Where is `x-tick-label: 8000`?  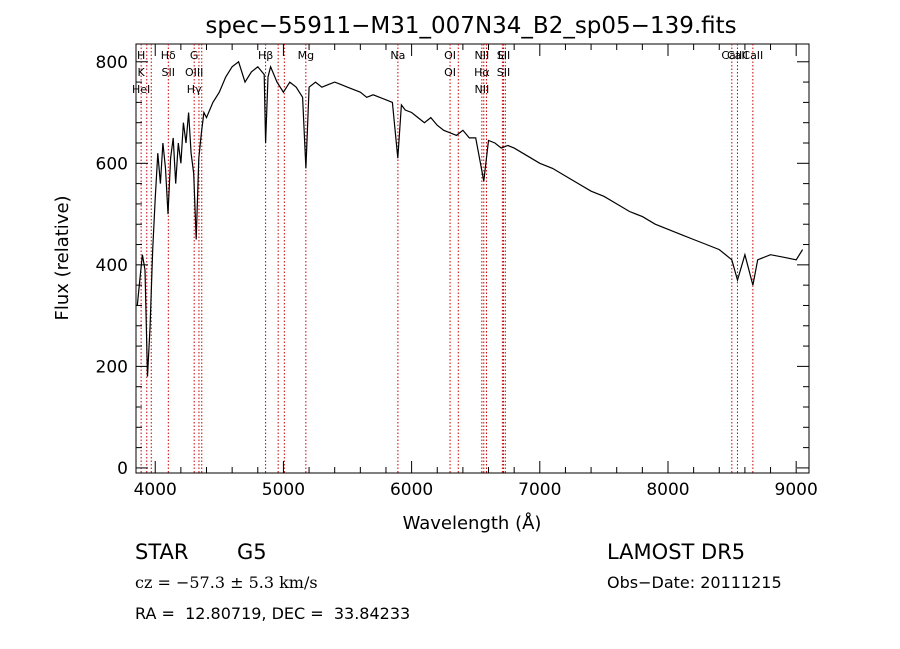
x-tick-label: 8000 is located at coordinates (667, 490).